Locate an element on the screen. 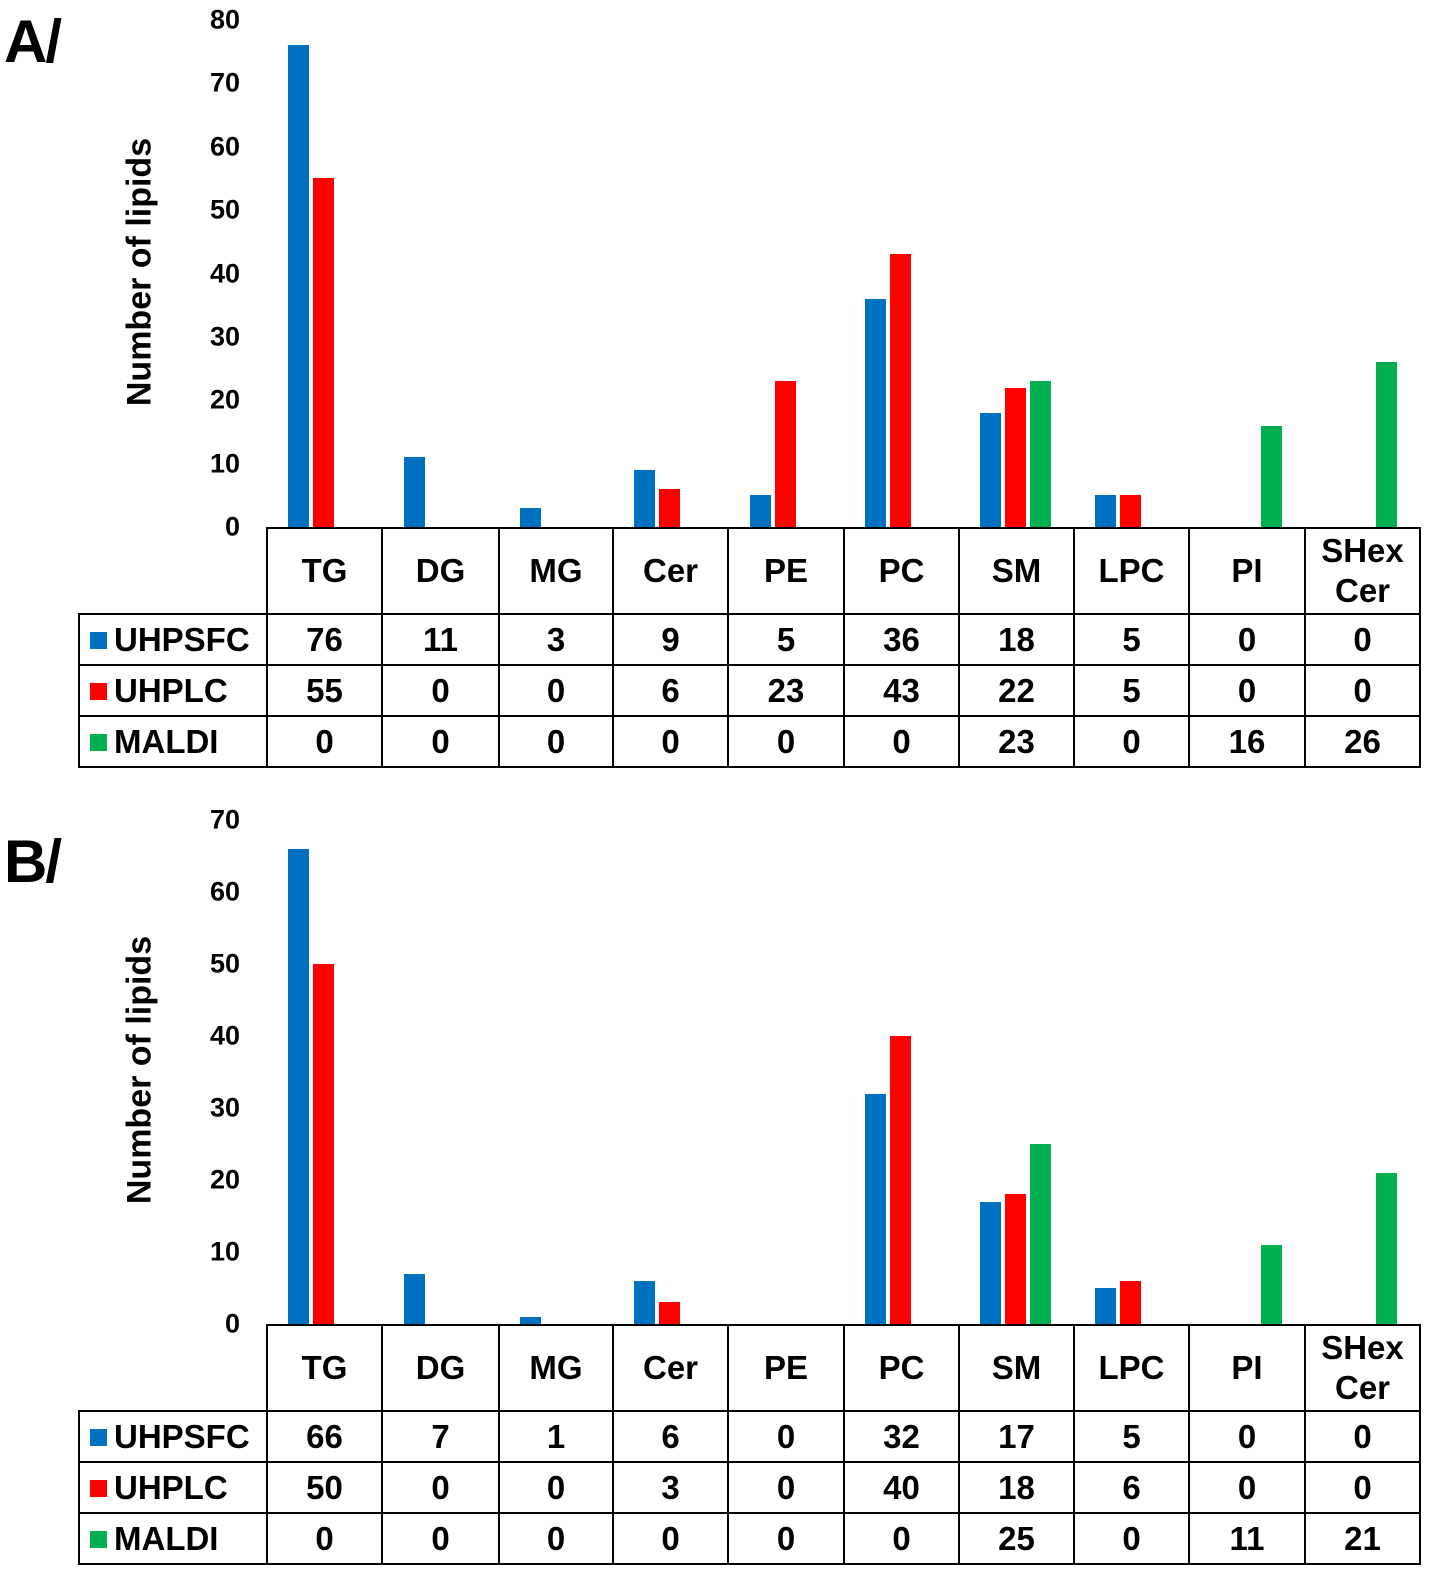  category-header: LPC is located at coordinates (1131, 1368).